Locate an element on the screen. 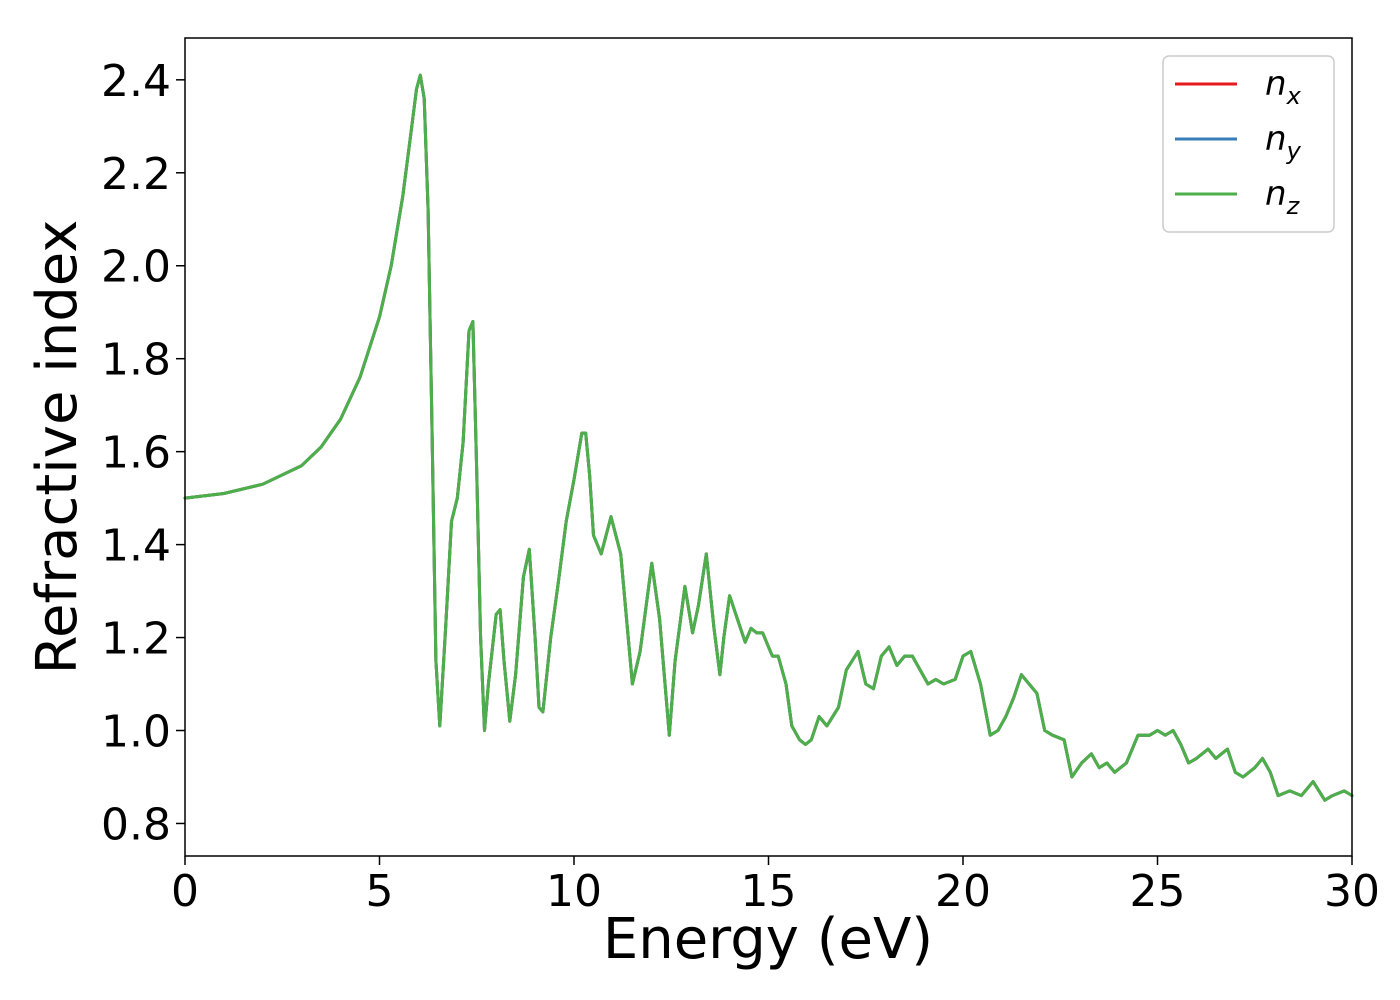 The image size is (1400, 1000). y-tick-label: 1.4 is located at coordinates (136, 546).